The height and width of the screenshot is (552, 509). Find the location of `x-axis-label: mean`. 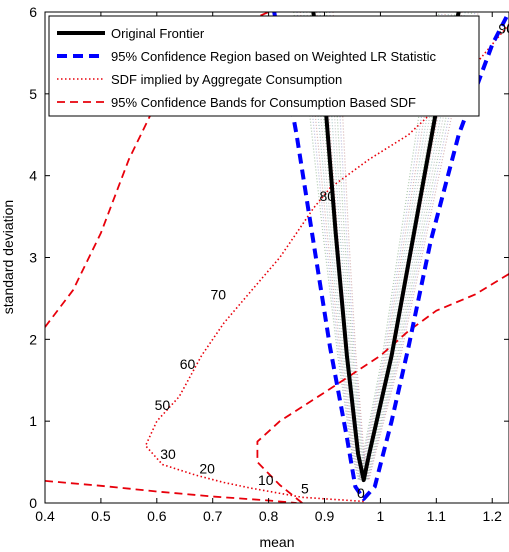

x-axis-label: mean is located at coordinates (276, 542).